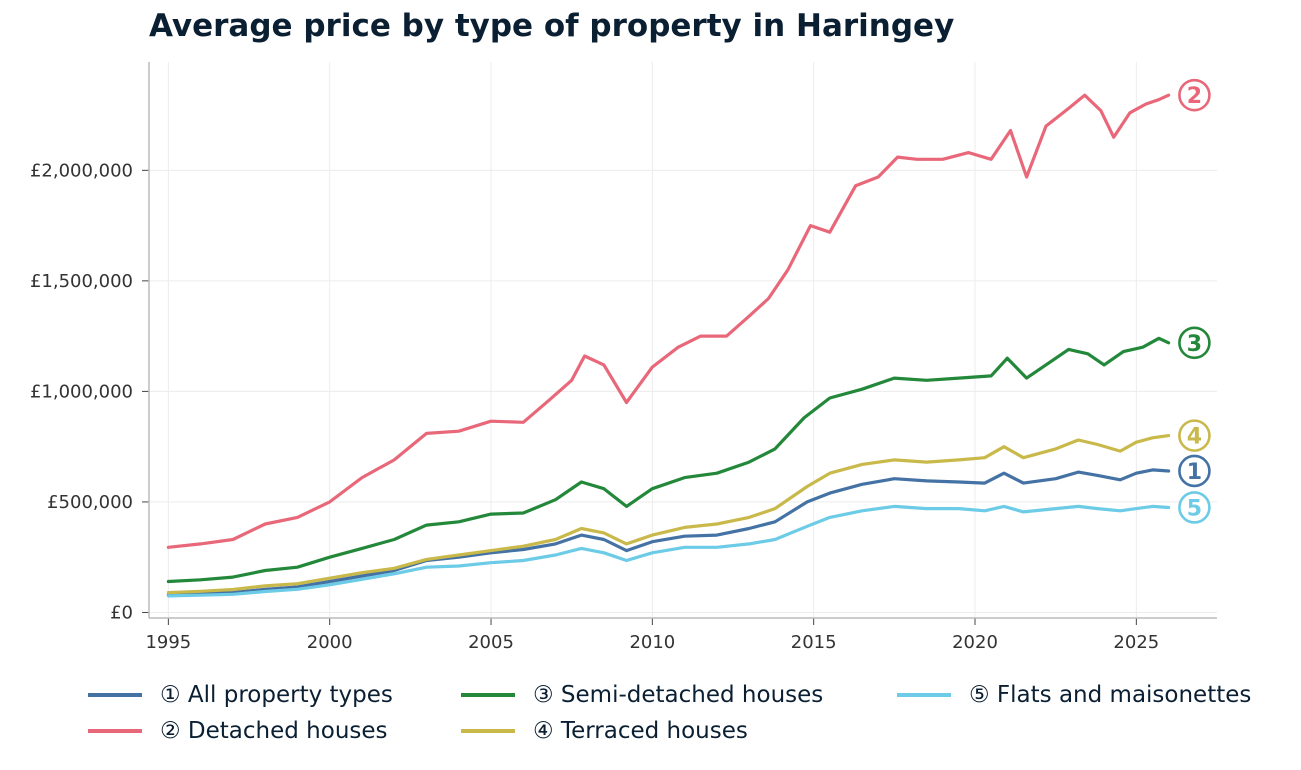 This screenshot has width=1301, height=770. Describe the element at coordinates (678, 695) in the screenshot. I see `legend-label: ③ Semi-detached houses` at that location.